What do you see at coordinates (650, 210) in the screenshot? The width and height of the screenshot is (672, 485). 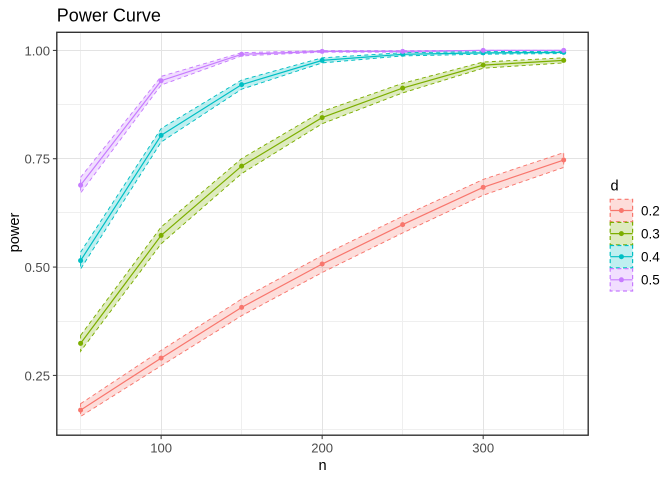 I see `svg-text: 0.2` at bounding box center [650, 210].